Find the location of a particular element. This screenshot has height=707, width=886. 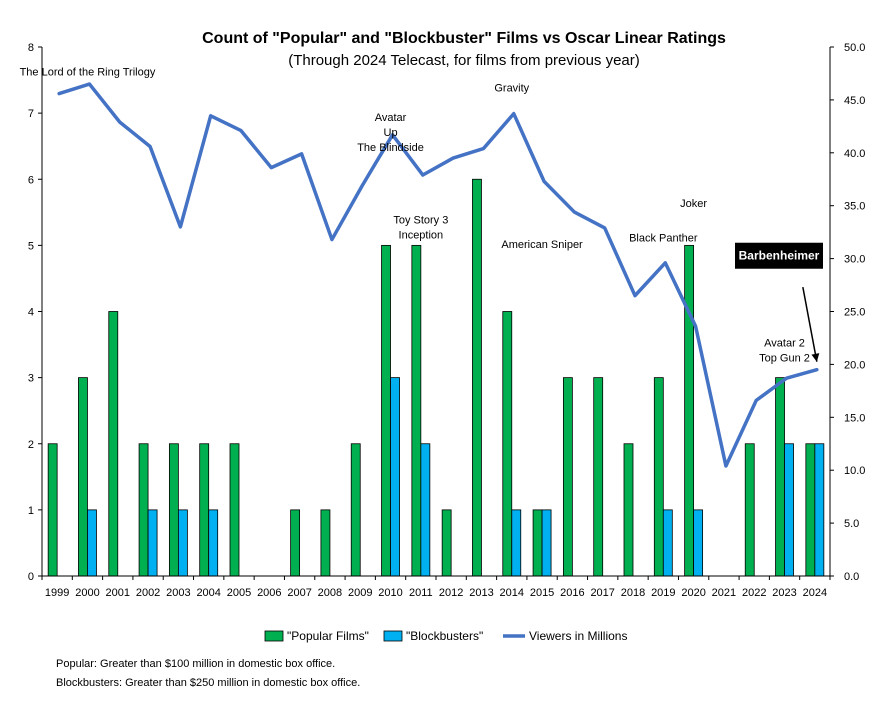

bar-popular-2015 is located at coordinates (537, 543).